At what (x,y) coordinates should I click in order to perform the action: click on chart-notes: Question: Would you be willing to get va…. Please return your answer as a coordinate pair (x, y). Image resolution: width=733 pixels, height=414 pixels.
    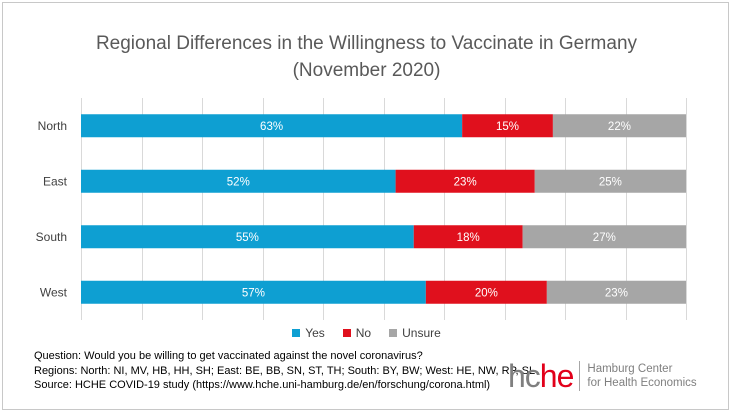
    Looking at the image, I should click on (284, 371).